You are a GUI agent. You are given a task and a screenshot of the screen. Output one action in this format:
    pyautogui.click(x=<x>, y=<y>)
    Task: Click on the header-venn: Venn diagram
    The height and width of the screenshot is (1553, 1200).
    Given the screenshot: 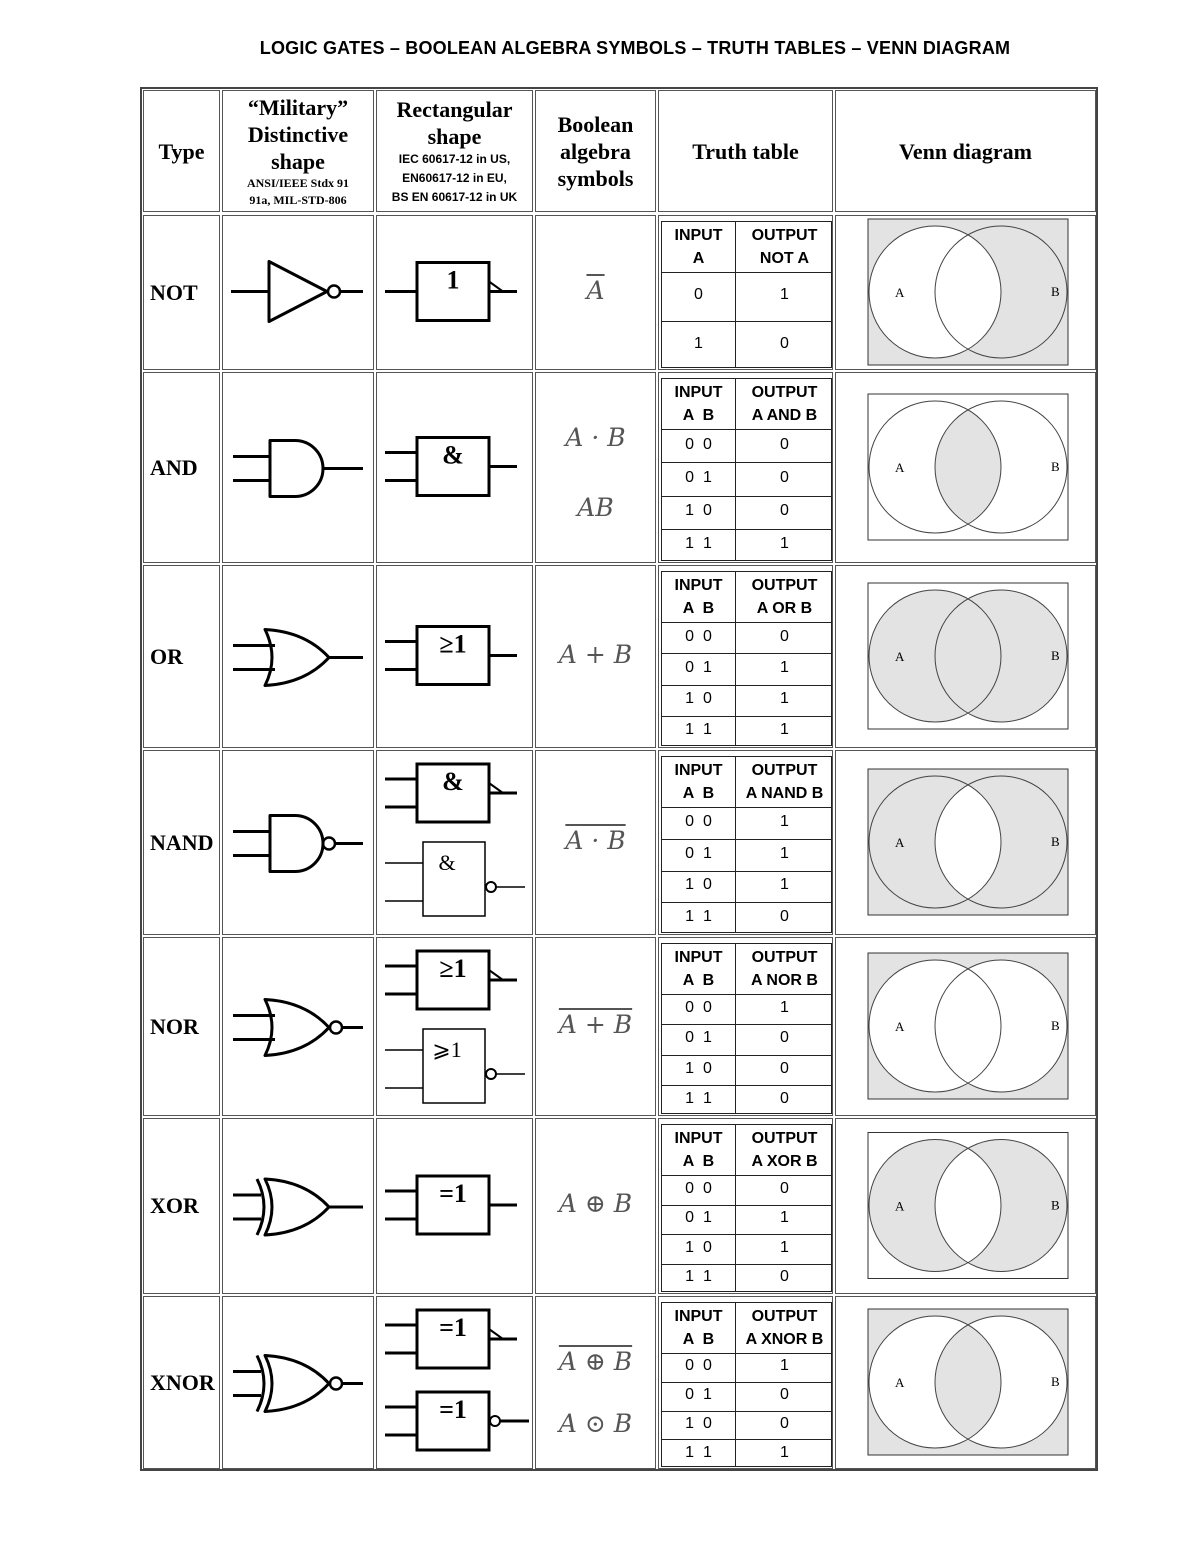 What is the action you would take?
    pyautogui.click(x=965, y=151)
    